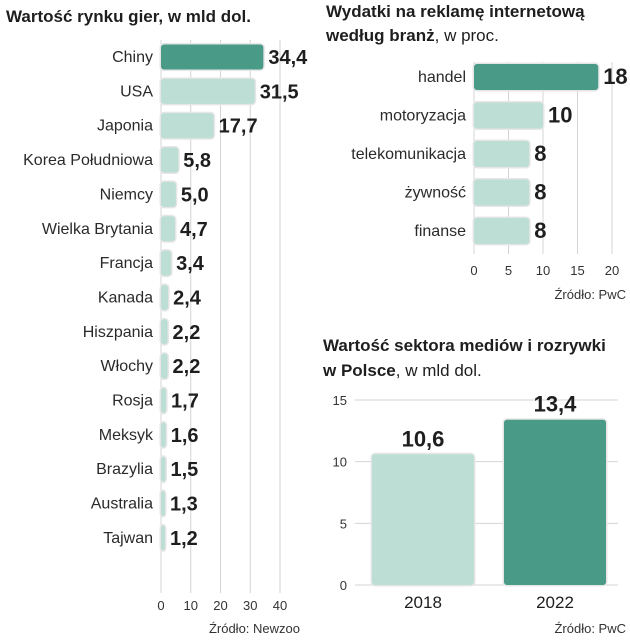  I want to click on game-market-row: Meksyk 1,6, so click(149, 434).